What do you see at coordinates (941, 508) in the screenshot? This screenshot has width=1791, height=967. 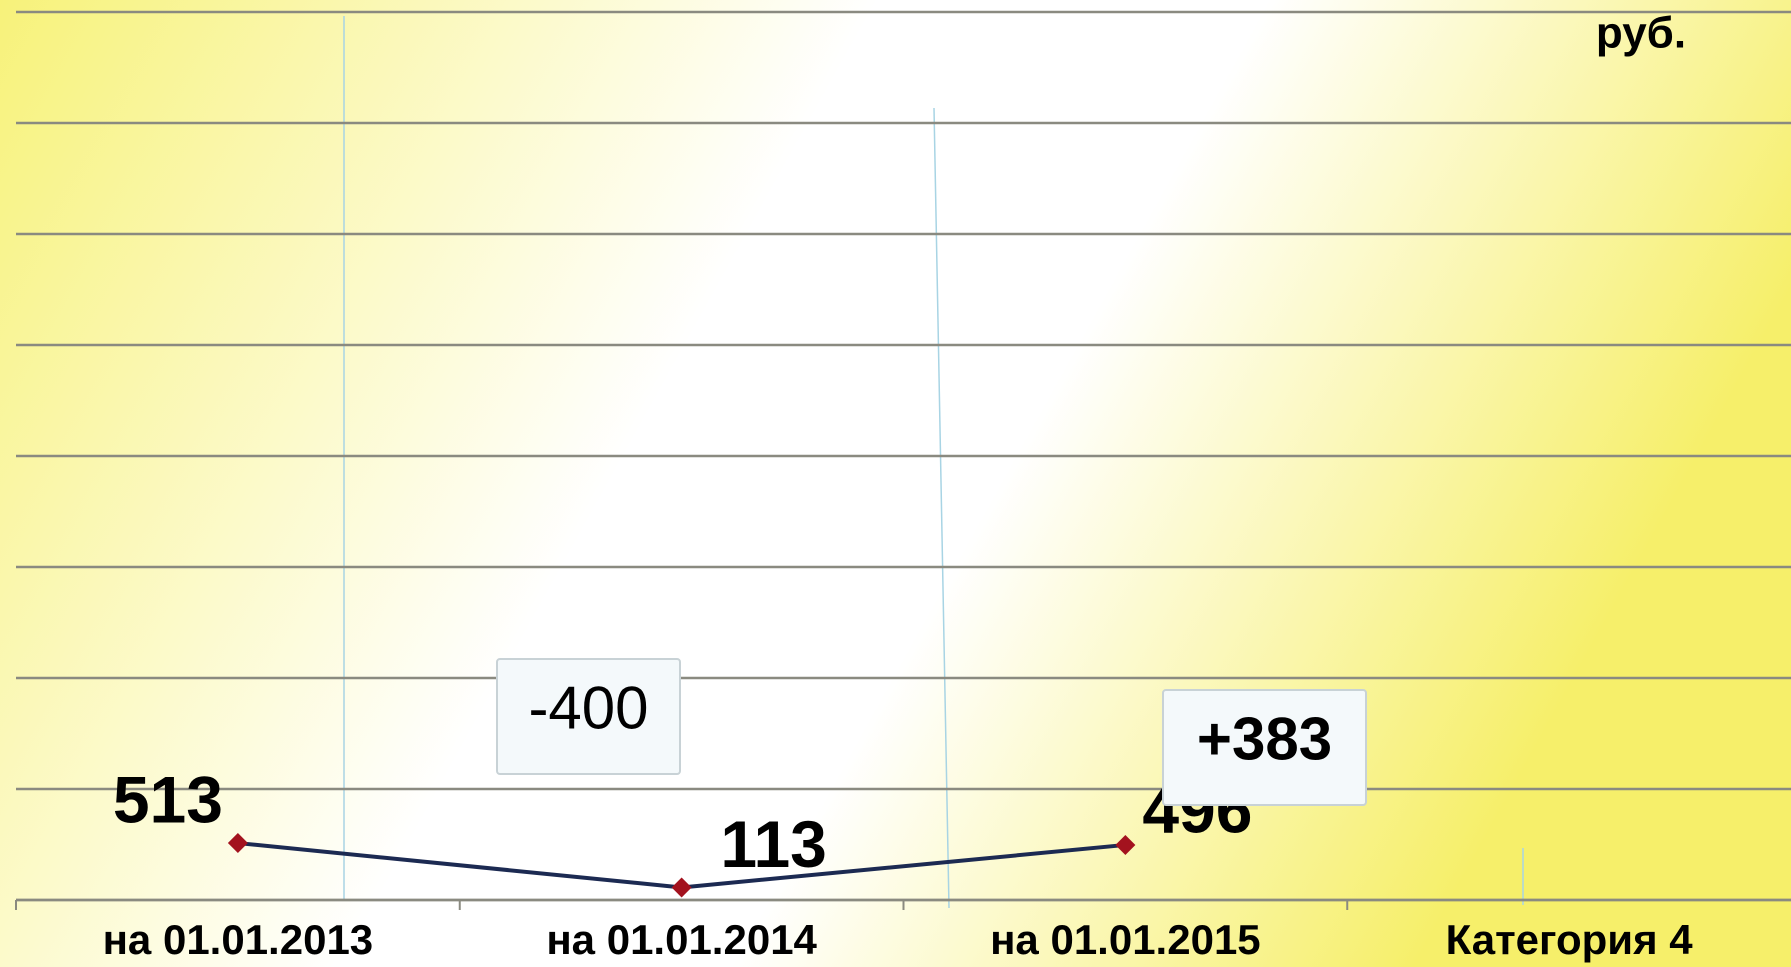 I see `decor-line` at bounding box center [941, 508].